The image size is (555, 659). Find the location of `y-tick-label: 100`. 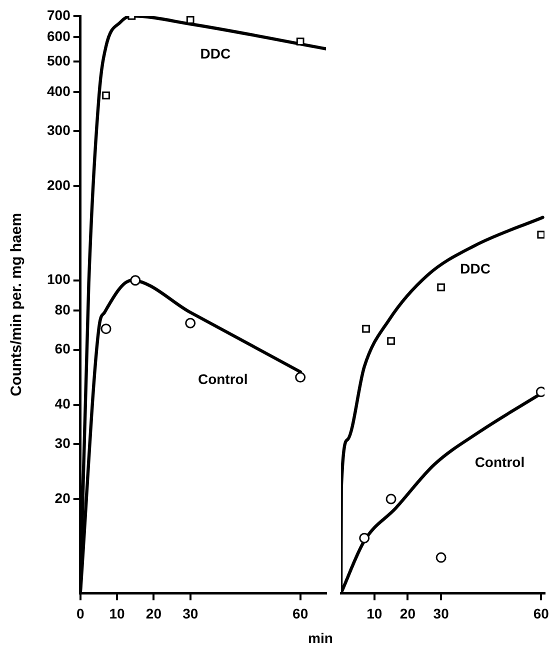

y-tick-label: 100 is located at coordinates (59, 279).